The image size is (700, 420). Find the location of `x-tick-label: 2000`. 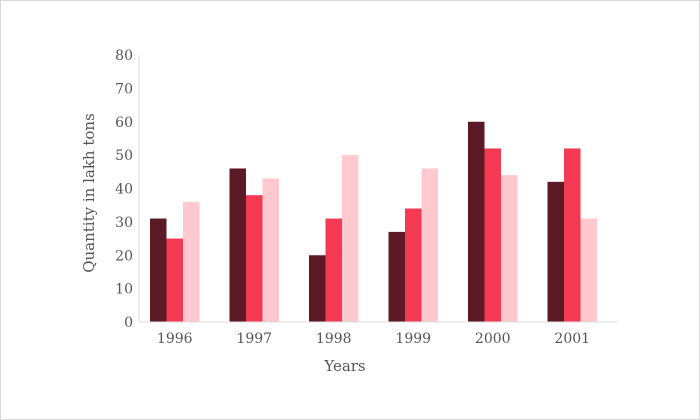

x-tick-label: 2000 is located at coordinates (493, 339).